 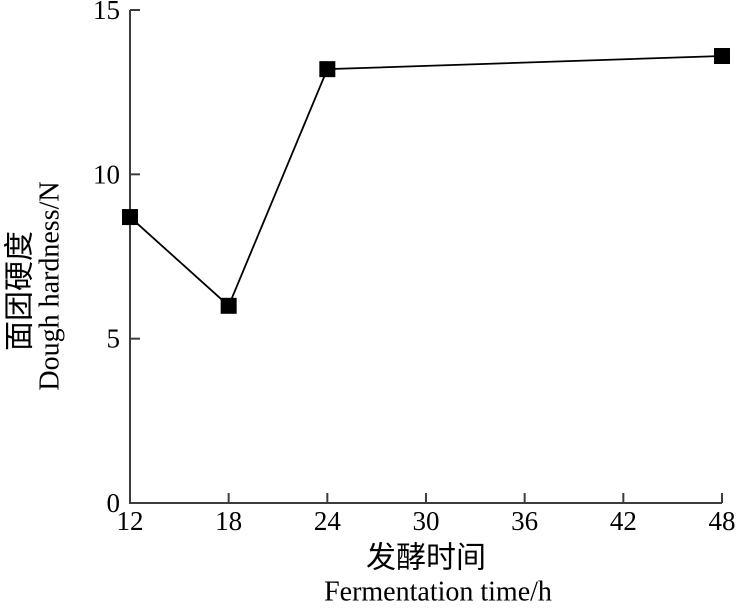 I want to click on x-axis-label-en: Fermentation time/h, so click(x=438, y=592).